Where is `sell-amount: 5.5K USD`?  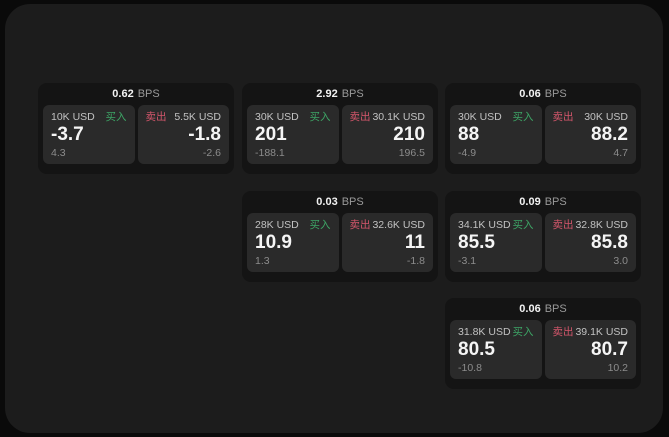 sell-amount: 5.5K USD is located at coordinates (197, 117).